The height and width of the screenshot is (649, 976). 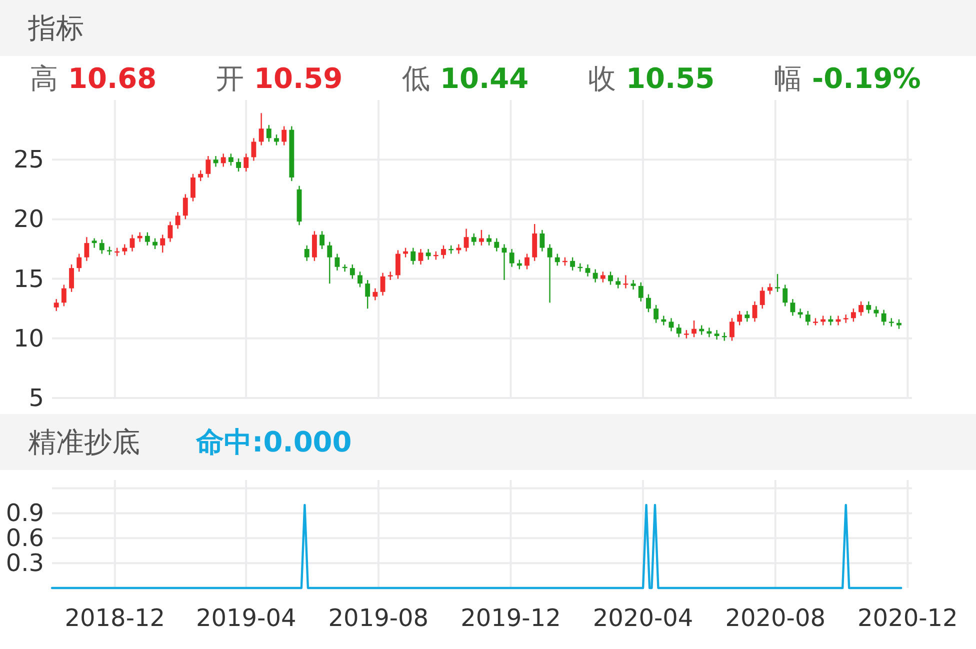 I want to click on y-tick-label: 25, so click(x=28, y=160).